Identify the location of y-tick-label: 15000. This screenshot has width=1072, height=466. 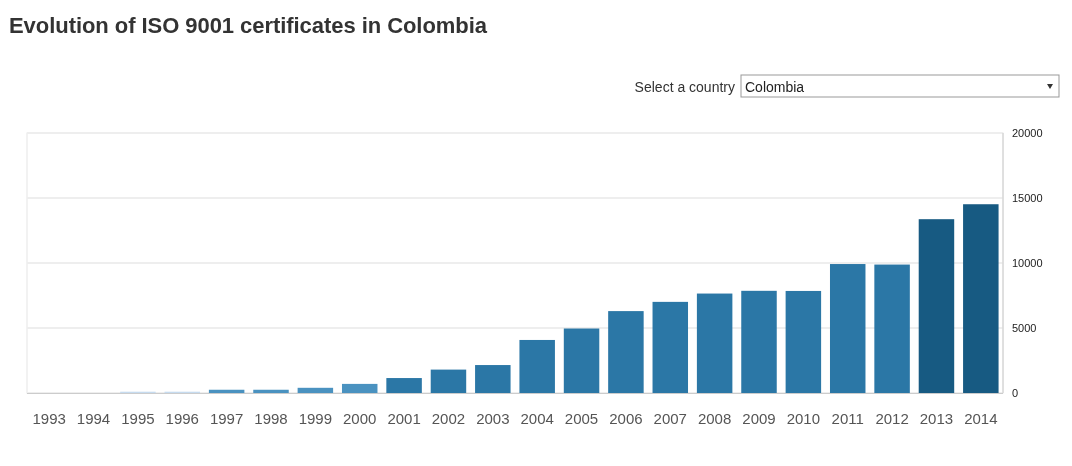
(1027, 197).